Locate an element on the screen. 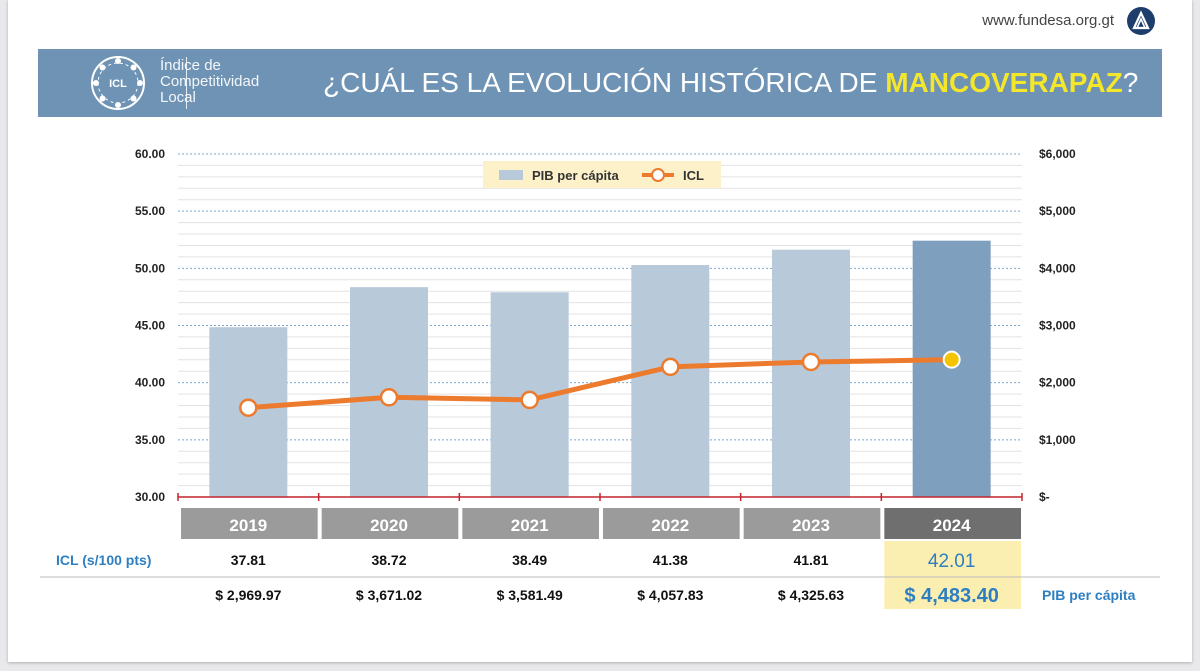 The image size is (1200, 671). brand-line-1: Índice de is located at coordinates (190, 65).